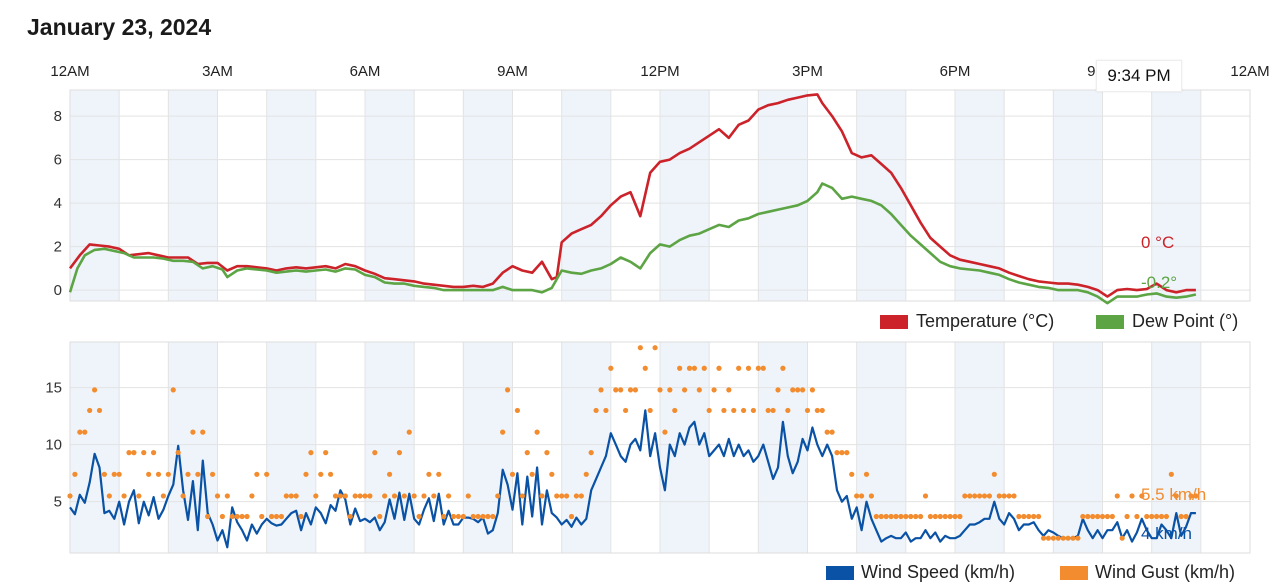  What do you see at coordinates (1249, 71) in the screenshot?
I see `x-tick-label-8: 12AM` at bounding box center [1249, 71].